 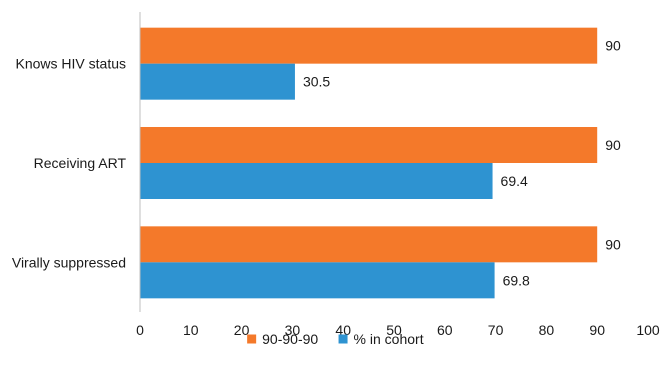 I want to click on x-tick-label-20: 20, so click(x=242, y=330).